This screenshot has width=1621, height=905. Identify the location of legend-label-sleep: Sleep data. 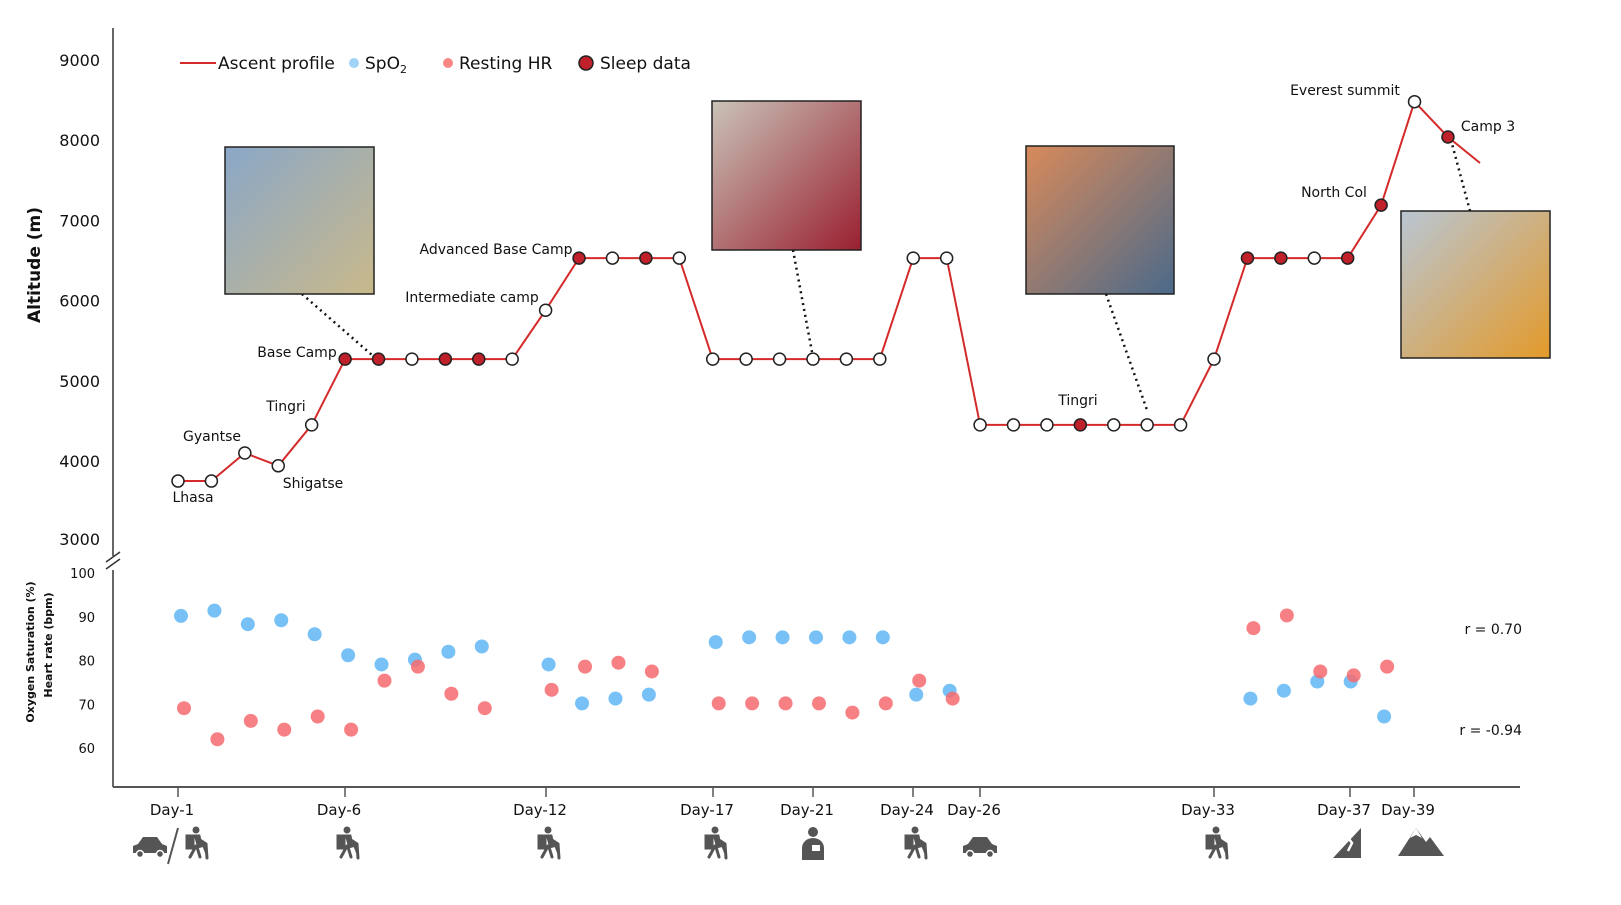
(645, 64).